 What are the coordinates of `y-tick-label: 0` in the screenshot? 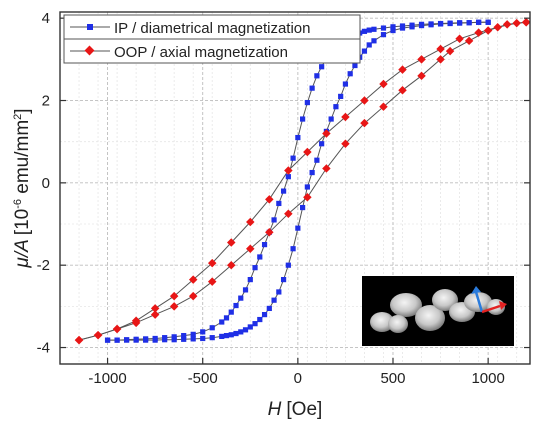 It's located at (46, 183).